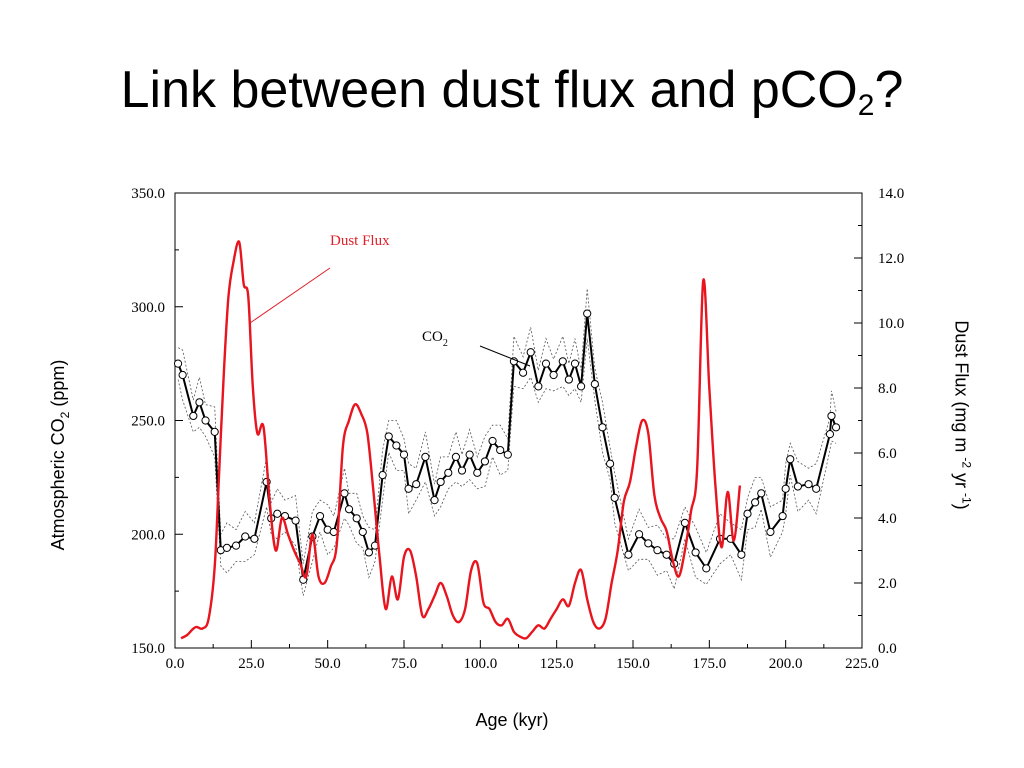 This screenshot has width=1024, height=768. What do you see at coordinates (148, 535) in the screenshot?
I see `y-left-tick-label: 200.0` at bounding box center [148, 535].